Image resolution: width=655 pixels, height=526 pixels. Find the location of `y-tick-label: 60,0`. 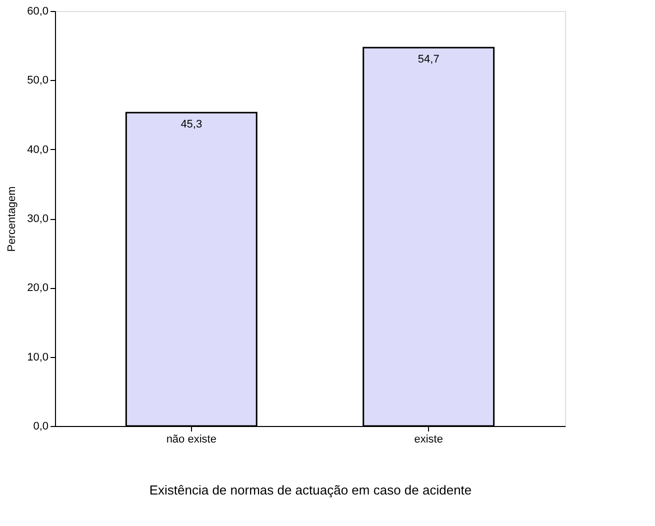

y-tick-label: 60,0 is located at coordinates (37, 12).